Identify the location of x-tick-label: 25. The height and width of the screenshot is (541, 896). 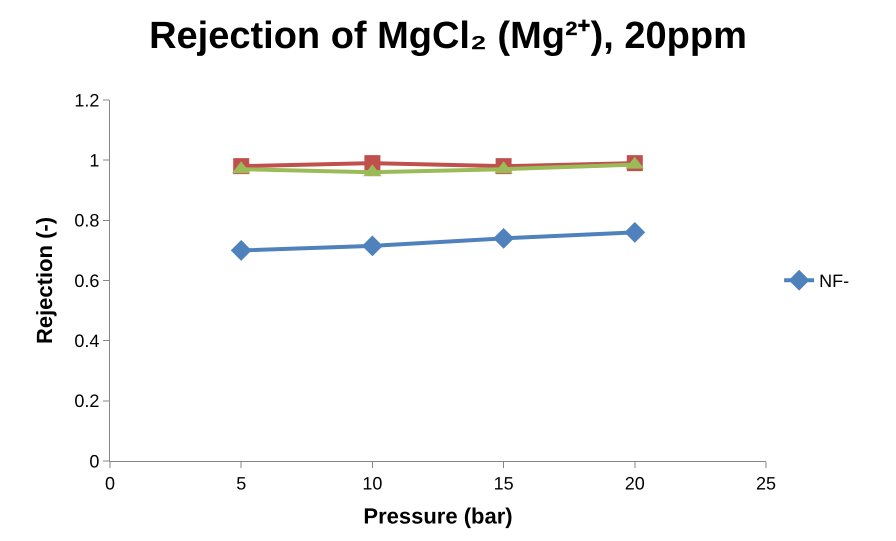
(766, 484).